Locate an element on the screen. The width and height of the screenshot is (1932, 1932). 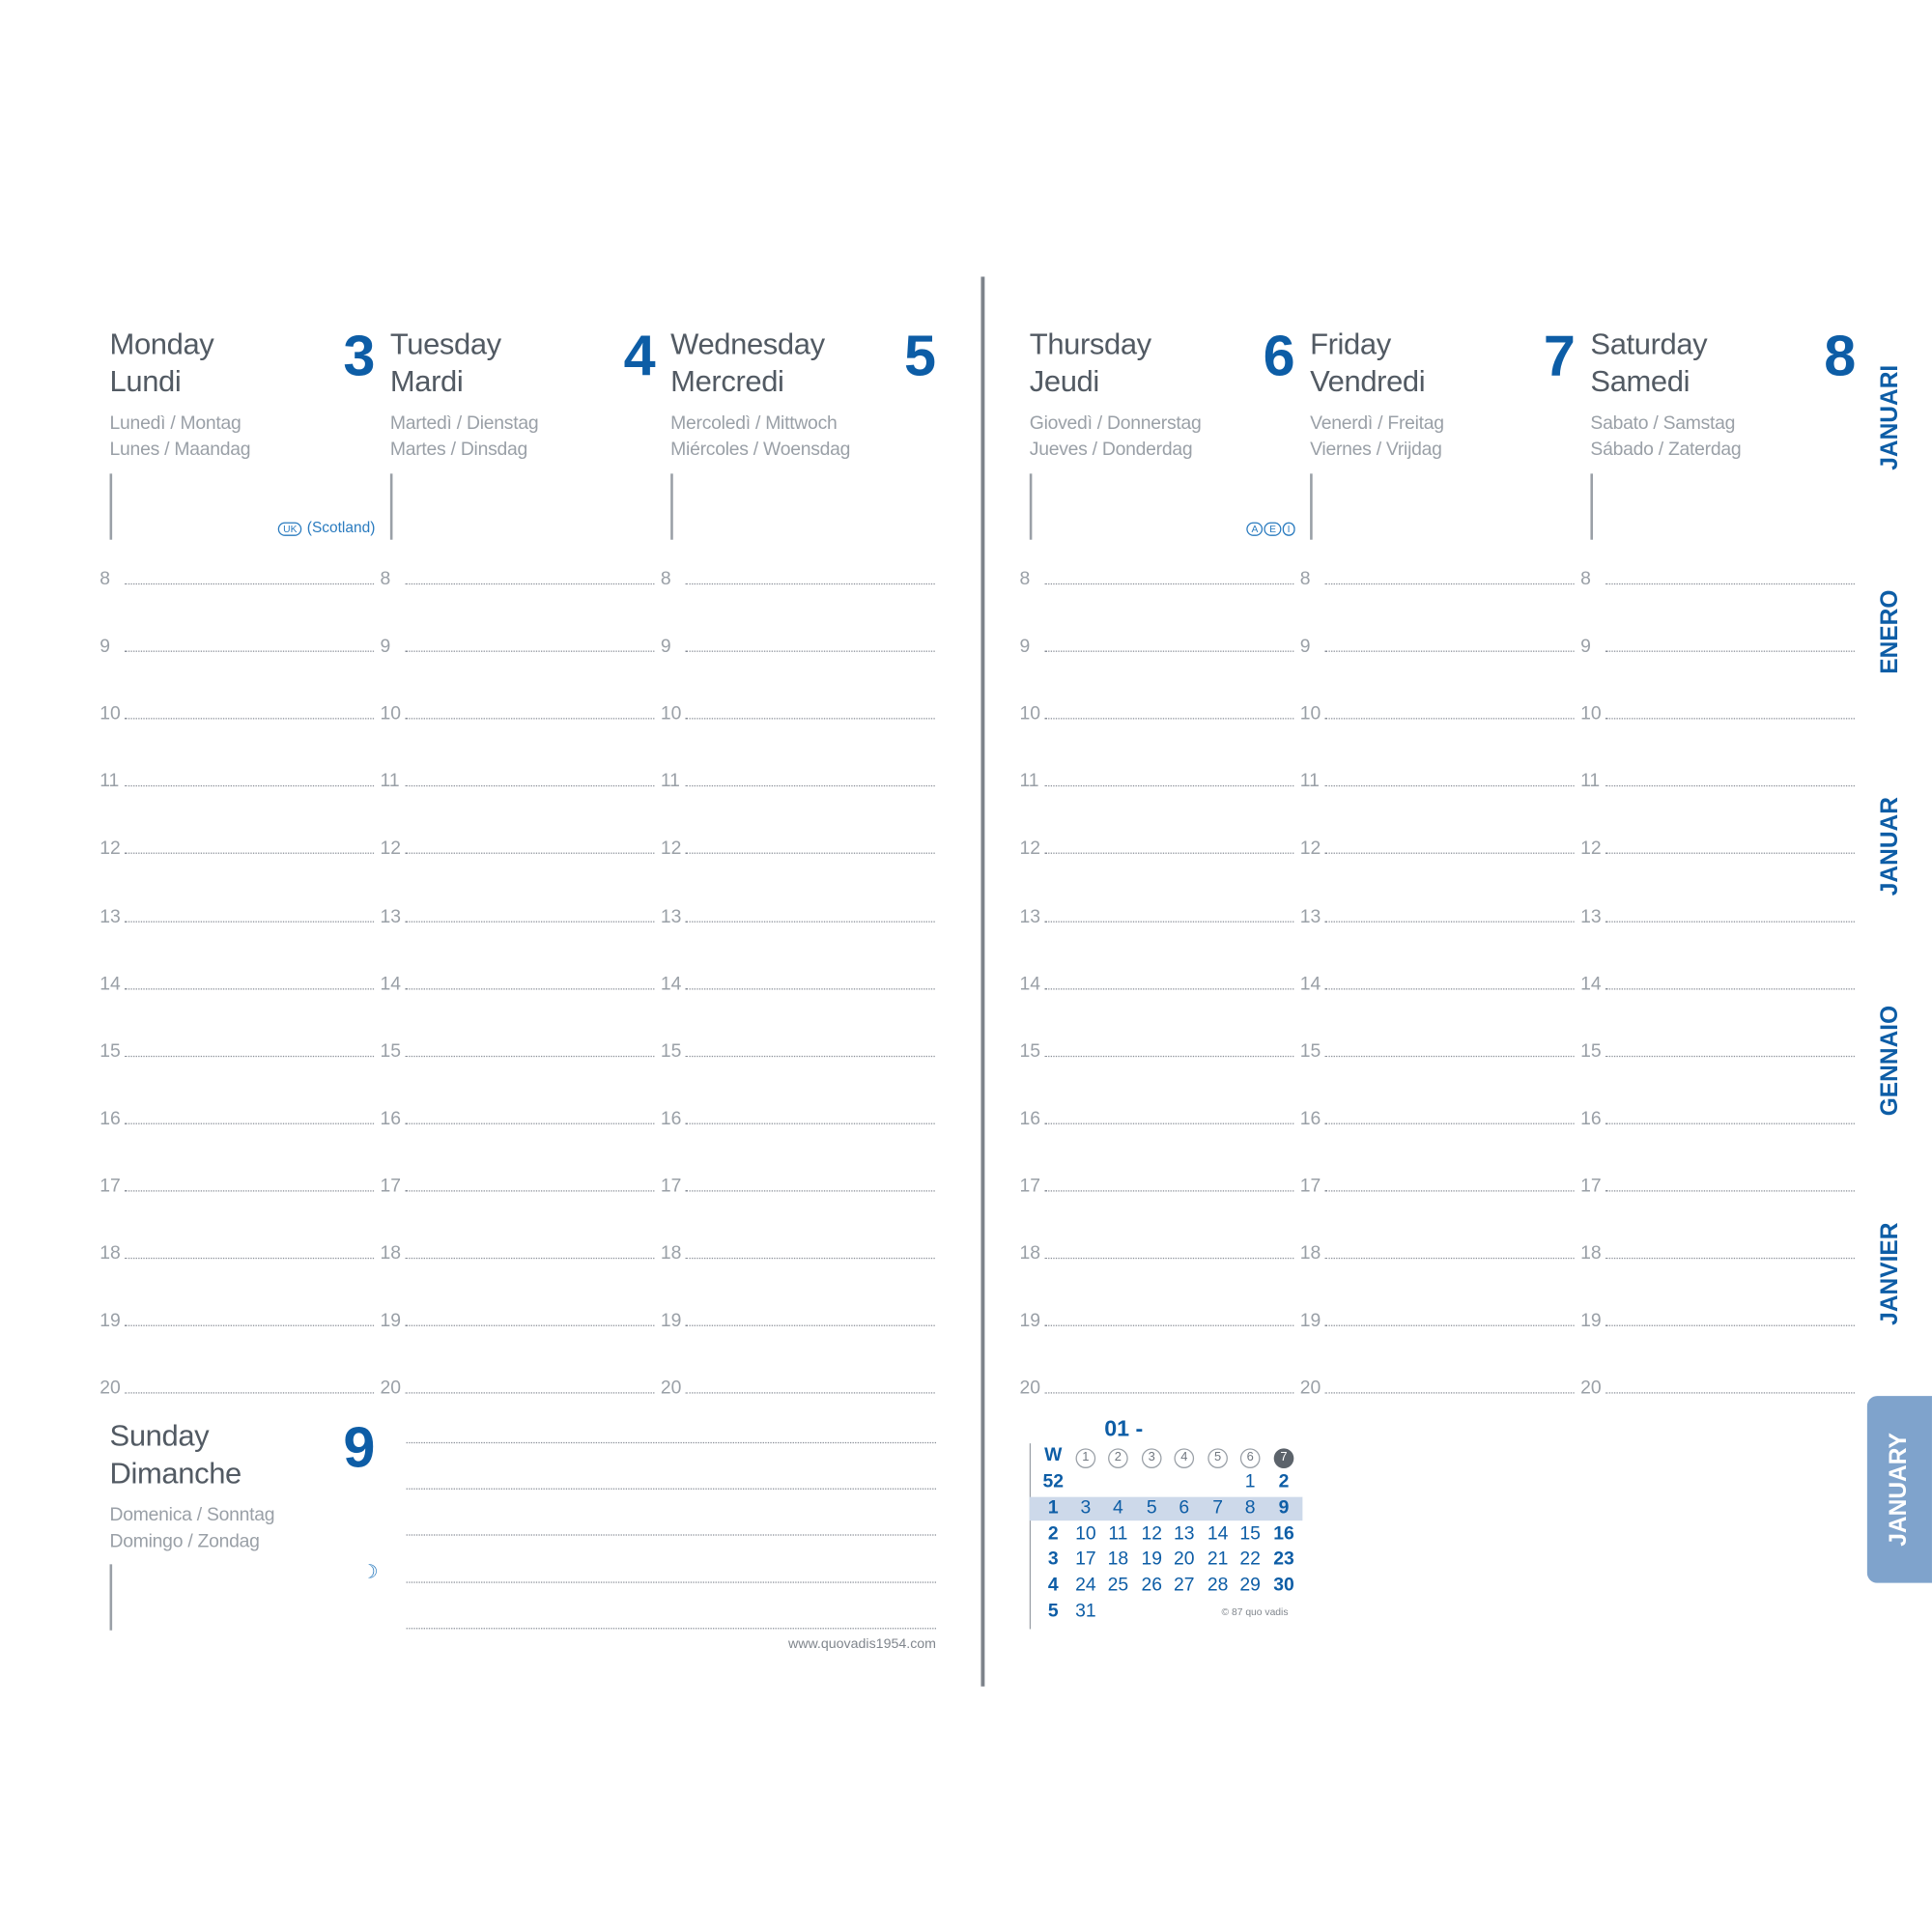
mini-calendar-day: 6 is located at coordinates (1184, 1507).